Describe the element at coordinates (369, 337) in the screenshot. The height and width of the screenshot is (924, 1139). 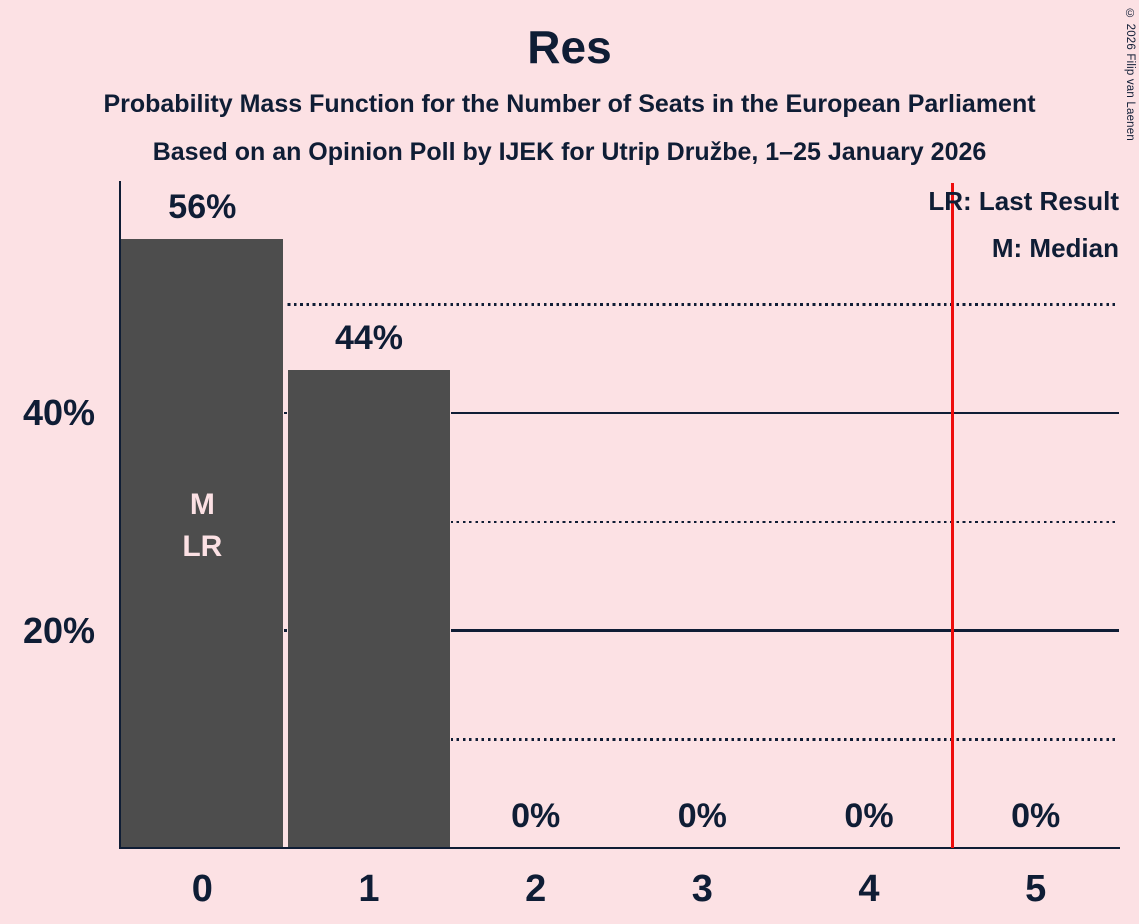
I see `bar-value-label-1: 44%` at that location.